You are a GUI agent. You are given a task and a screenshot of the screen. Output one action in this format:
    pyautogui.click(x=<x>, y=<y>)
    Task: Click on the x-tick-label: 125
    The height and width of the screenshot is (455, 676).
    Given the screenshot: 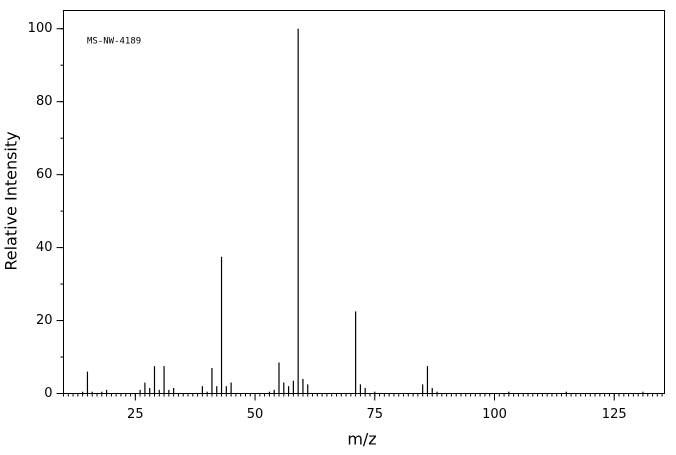 What is the action you would take?
    pyautogui.click(x=614, y=414)
    